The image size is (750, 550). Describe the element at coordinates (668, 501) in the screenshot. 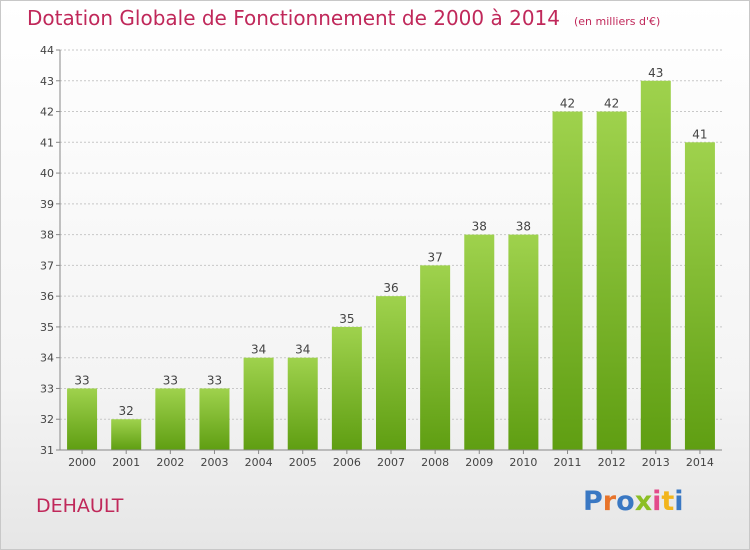

I see `logo-letter: t` at that location.